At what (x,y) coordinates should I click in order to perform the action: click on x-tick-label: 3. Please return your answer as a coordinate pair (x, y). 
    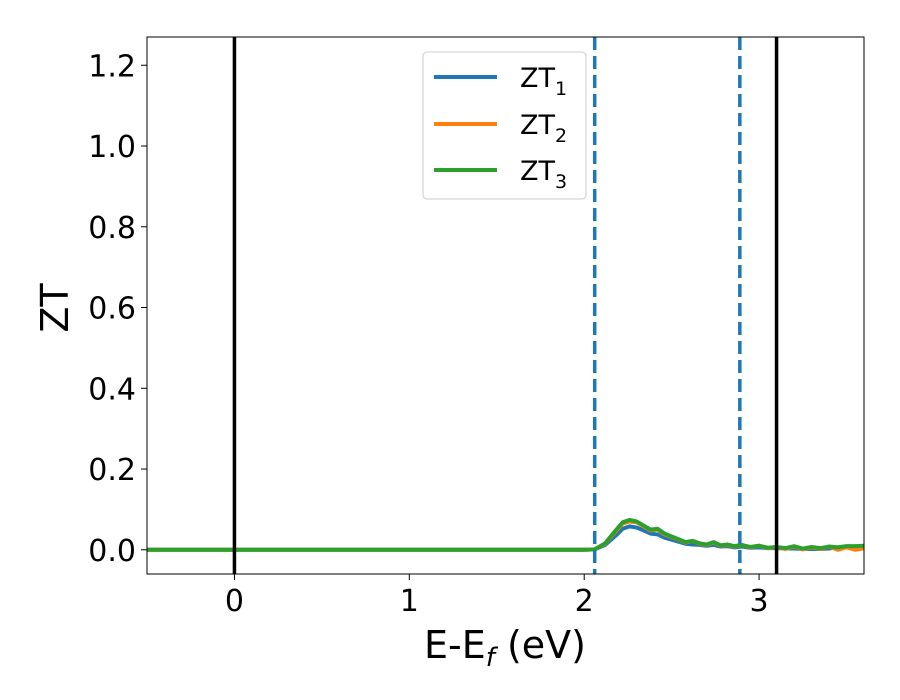
    Looking at the image, I should click on (759, 601).